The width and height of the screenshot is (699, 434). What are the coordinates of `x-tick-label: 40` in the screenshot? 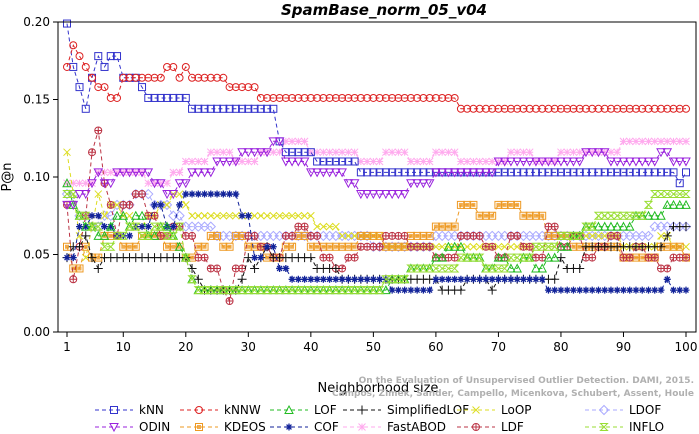 It's located at (310, 347).